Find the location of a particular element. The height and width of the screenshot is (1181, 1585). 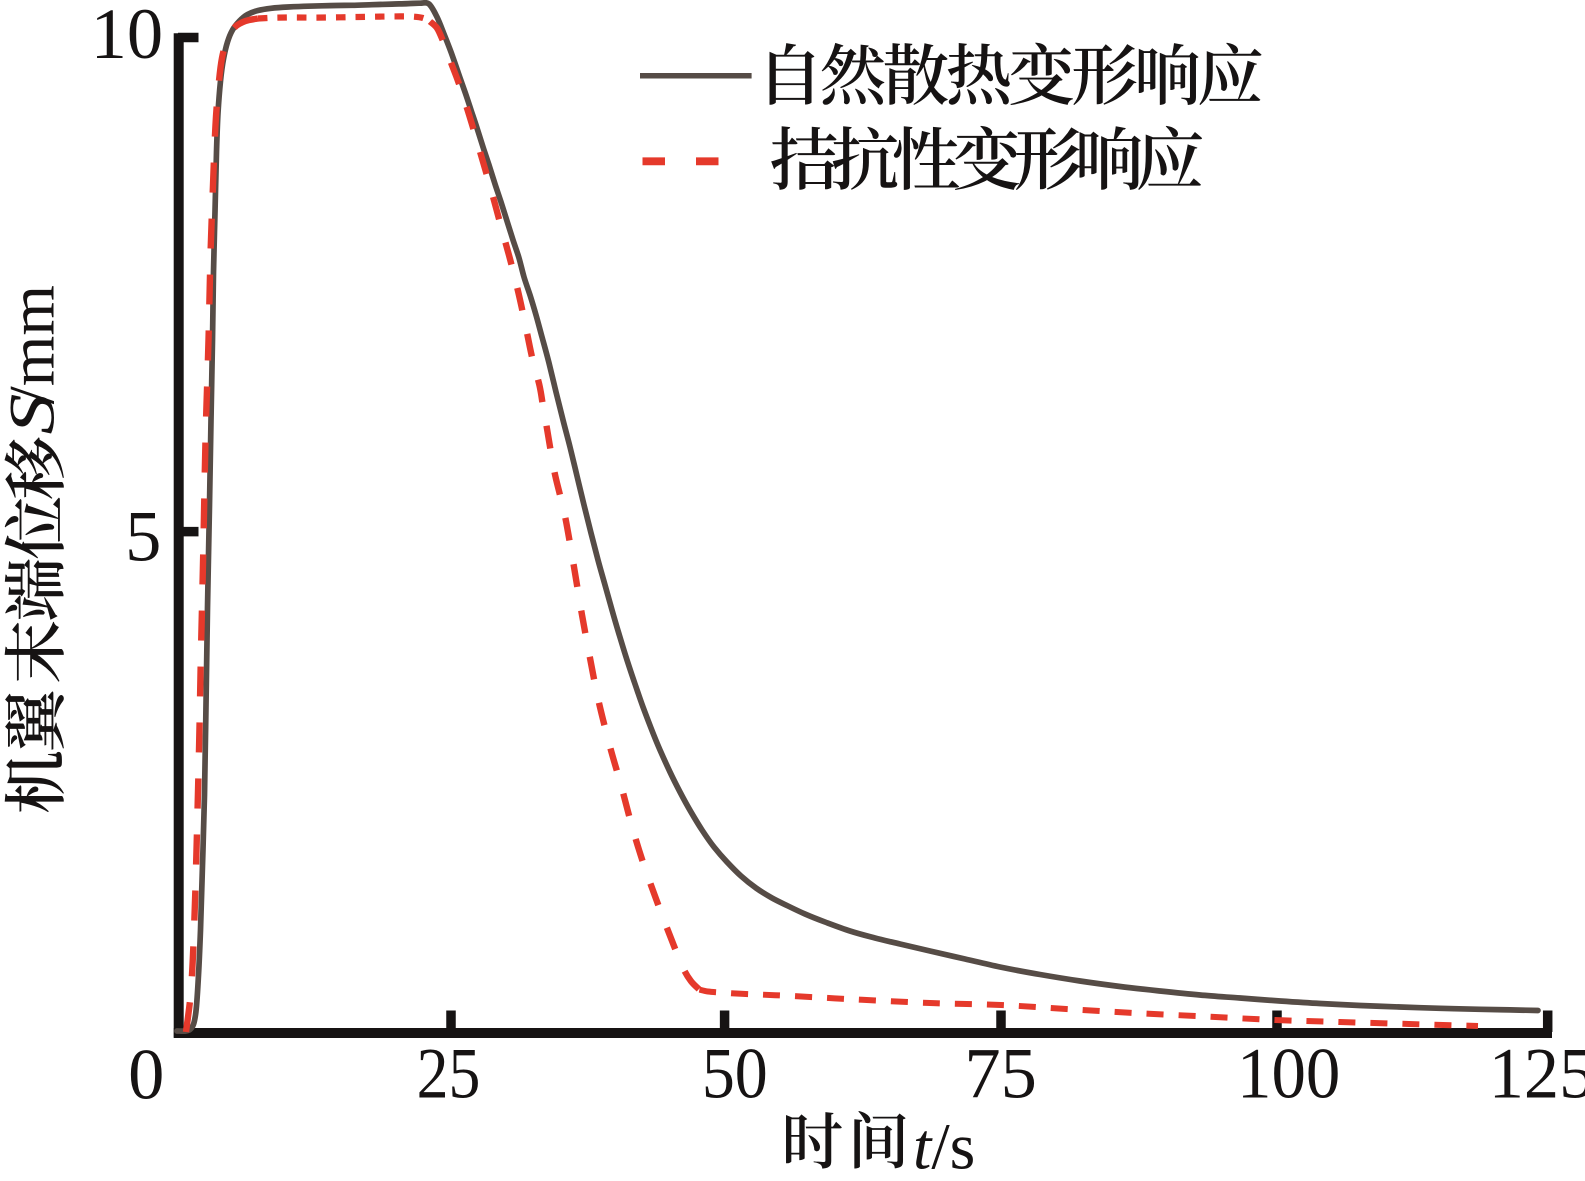

svg-text: S is located at coordinates (34, 414).